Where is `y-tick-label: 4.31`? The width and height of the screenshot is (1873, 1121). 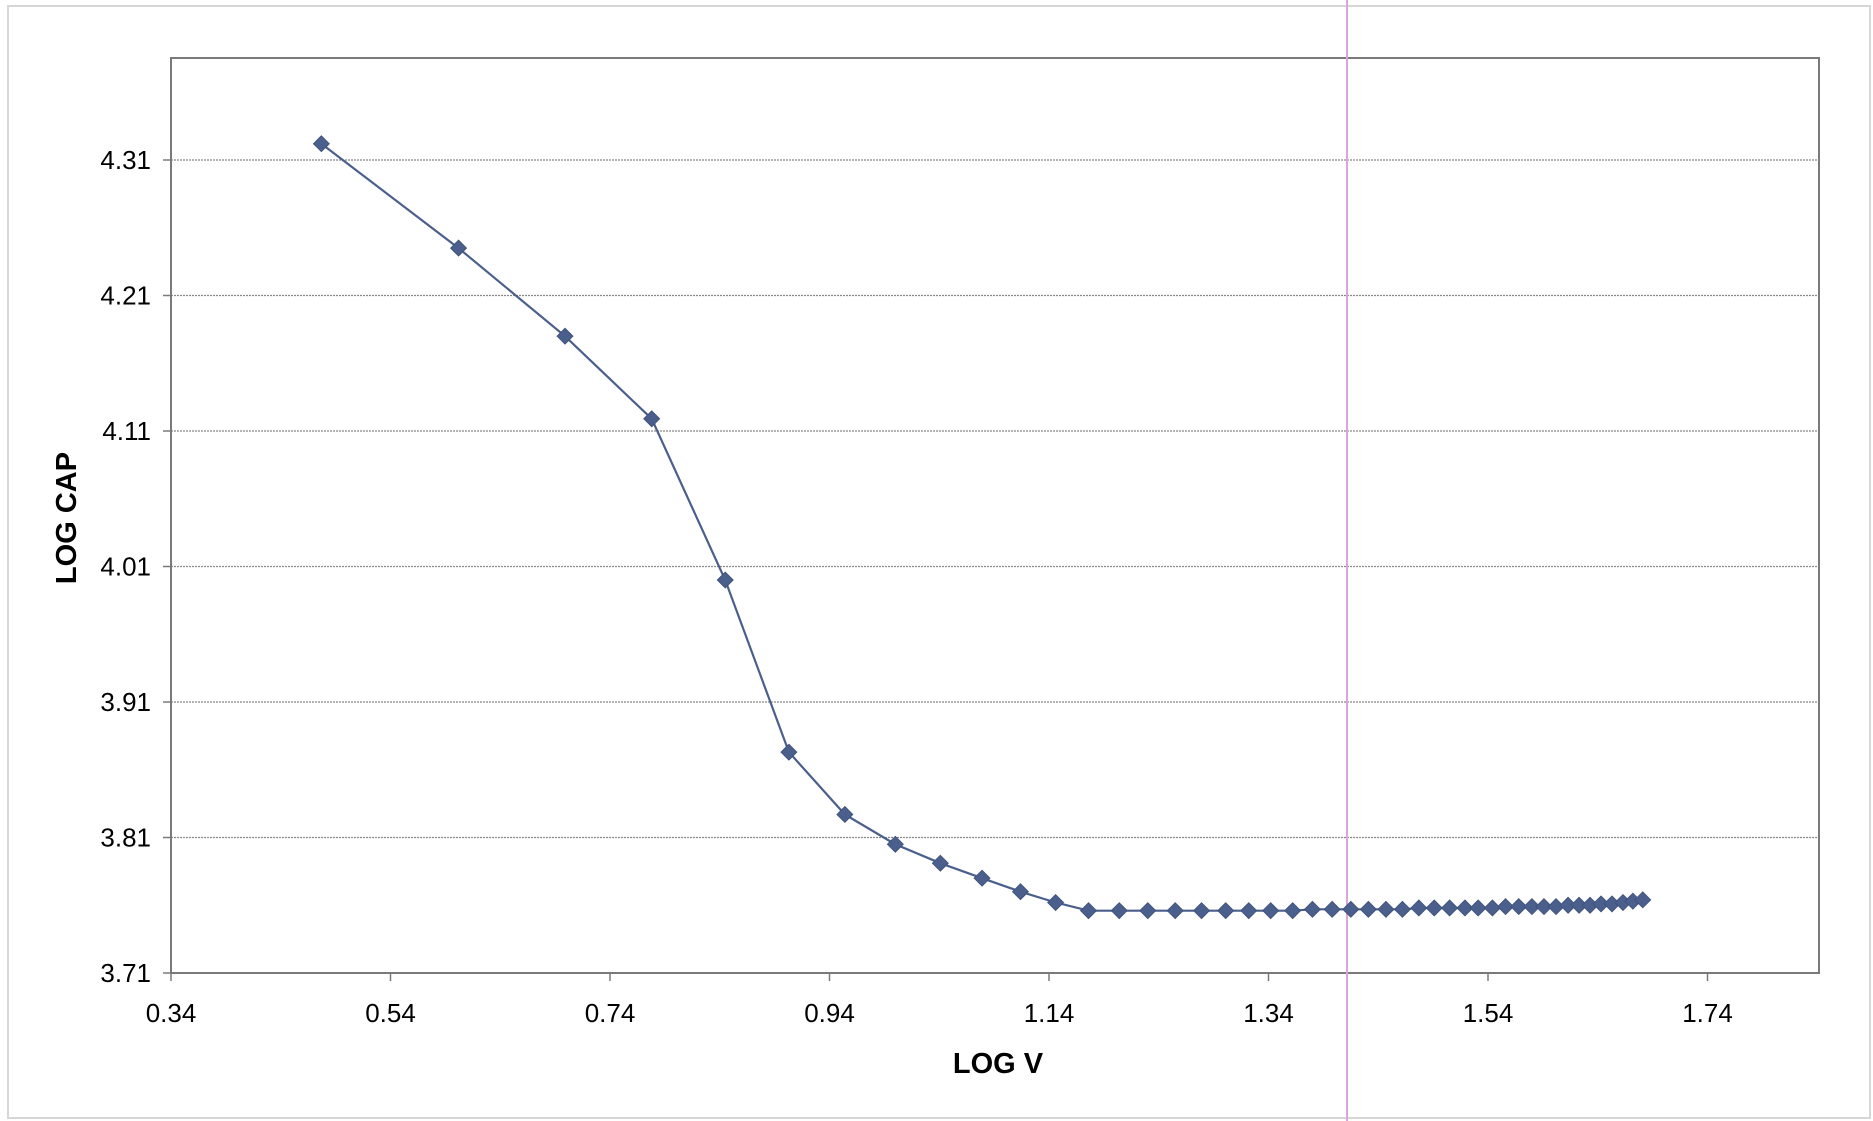
y-tick-label: 4.31 is located at coordinates (125, 160).